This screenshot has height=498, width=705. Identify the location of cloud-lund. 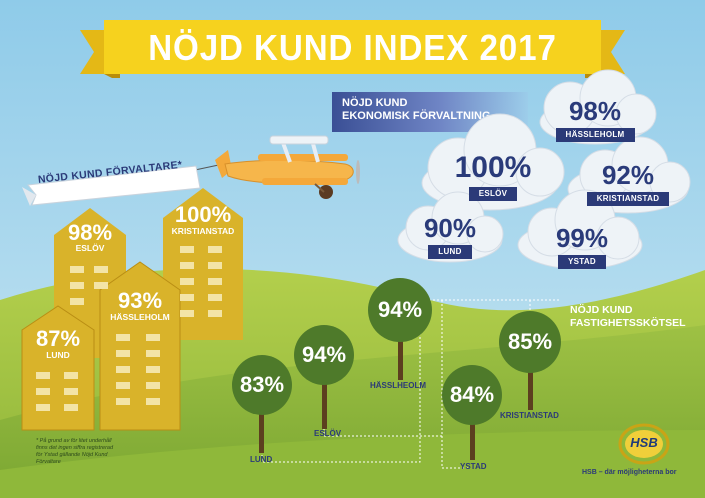
(450, 227).